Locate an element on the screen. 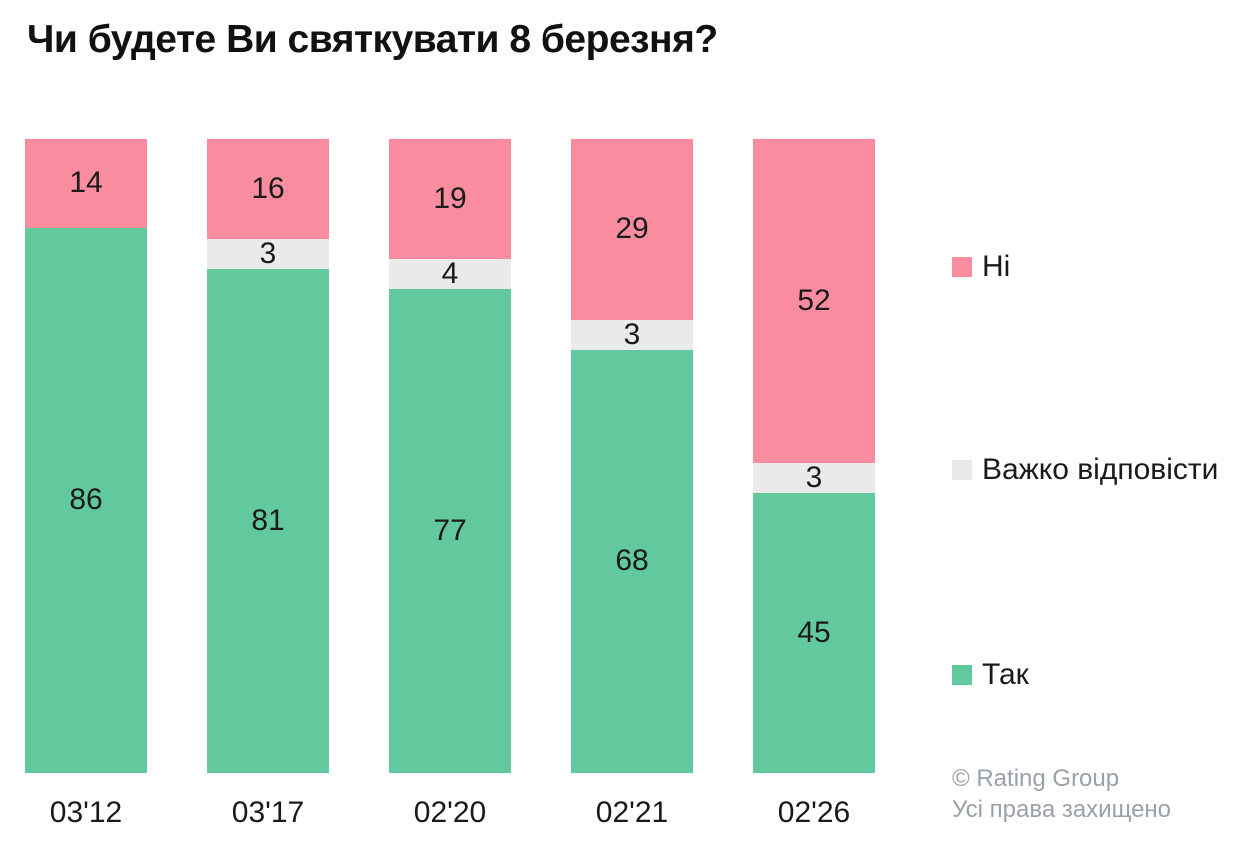 This screenshot has height=851, width=1242. bar-stack: 14 86 is located at coordinates (86, 456).